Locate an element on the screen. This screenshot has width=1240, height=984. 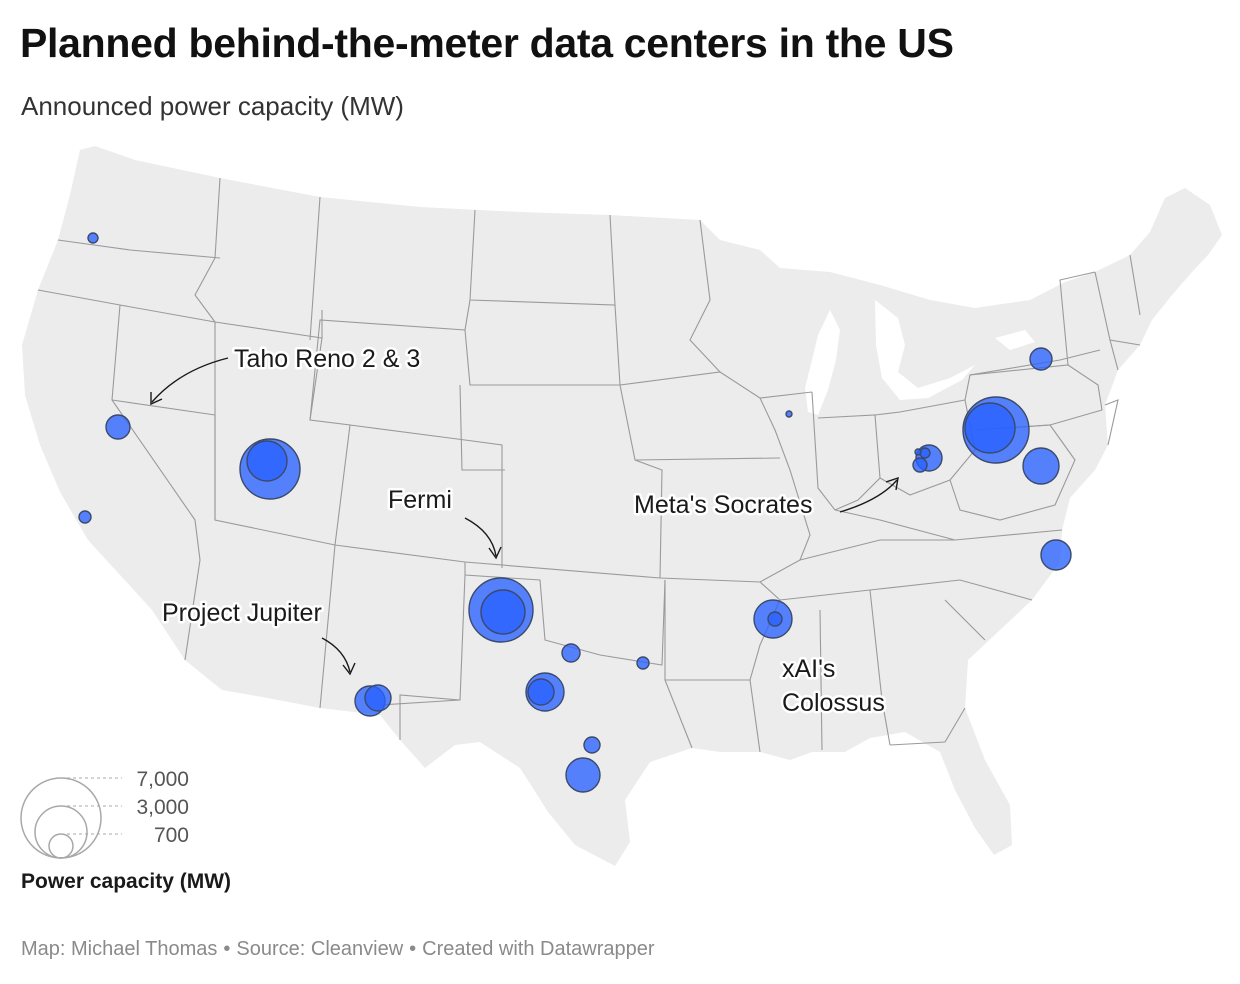
page-subtitle: Announced power capacity (MW) is located at coordinates (212, 106).